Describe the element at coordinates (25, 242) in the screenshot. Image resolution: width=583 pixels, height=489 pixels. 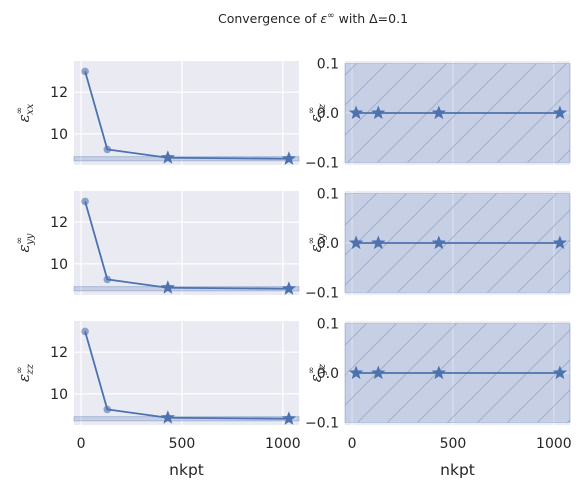
I see `y-axis-label: ε∞yy` at that location.